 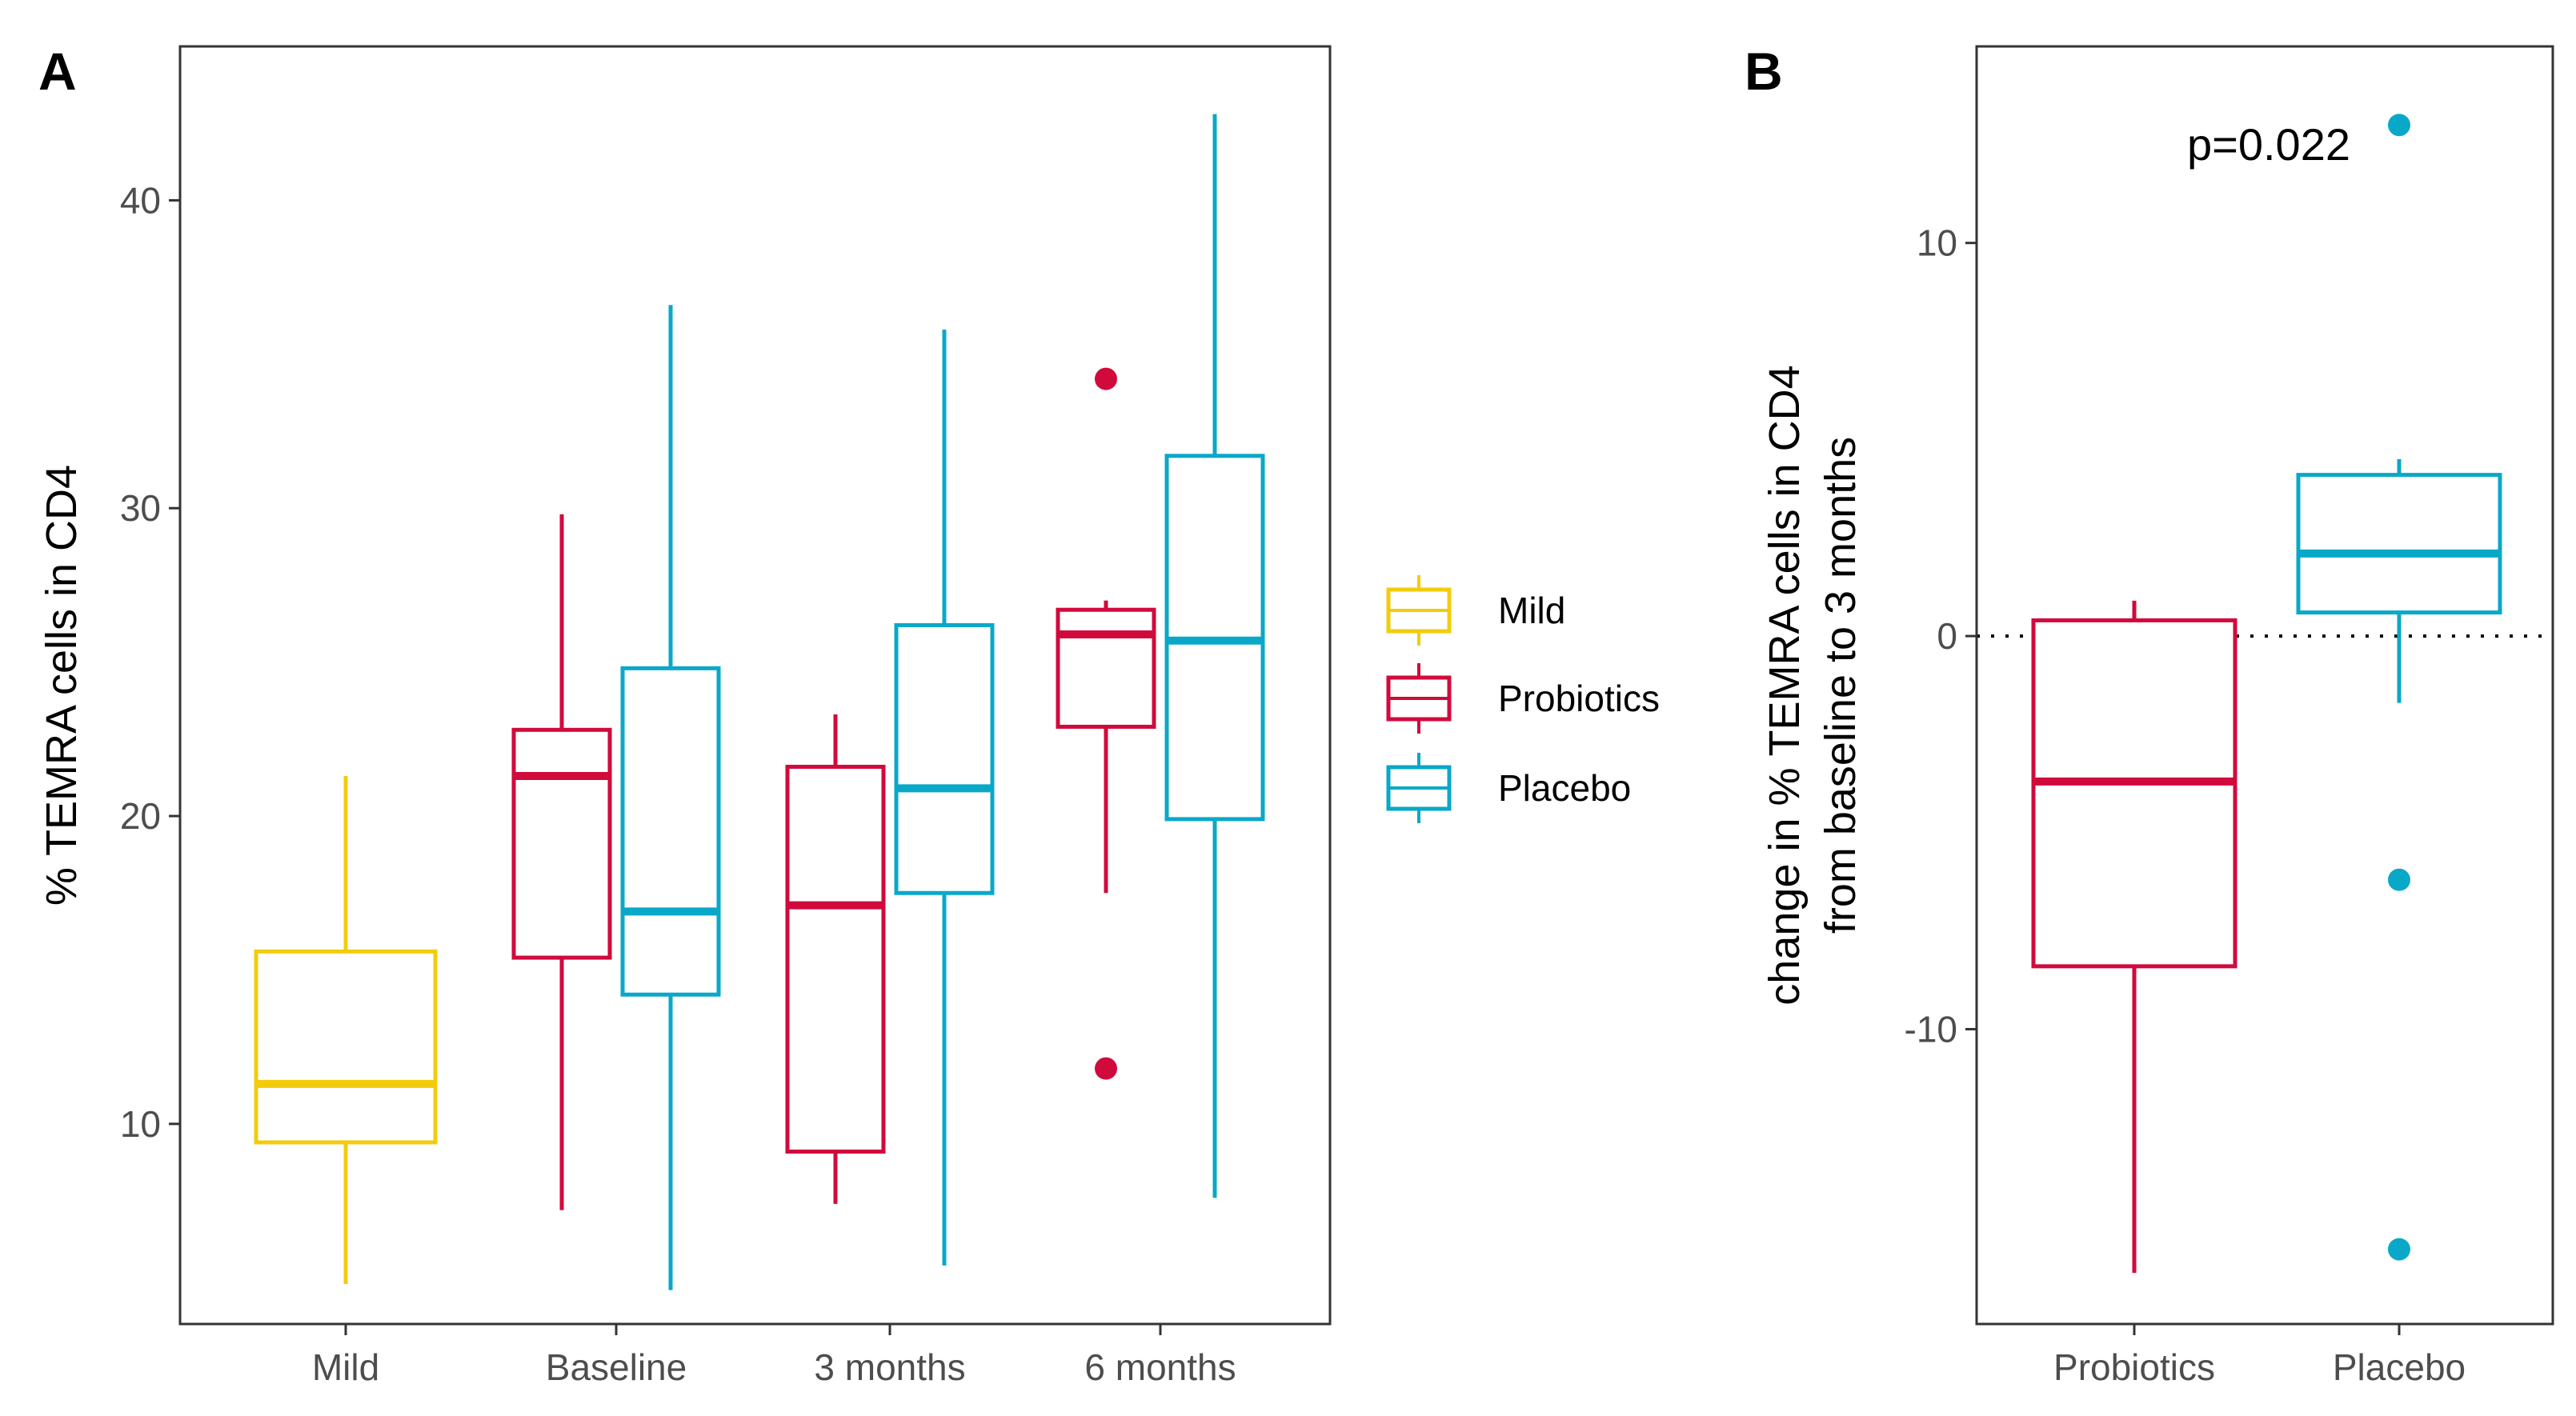 I want to click on panel-a-box-baseline-placebo, so click(x=670, y=797).